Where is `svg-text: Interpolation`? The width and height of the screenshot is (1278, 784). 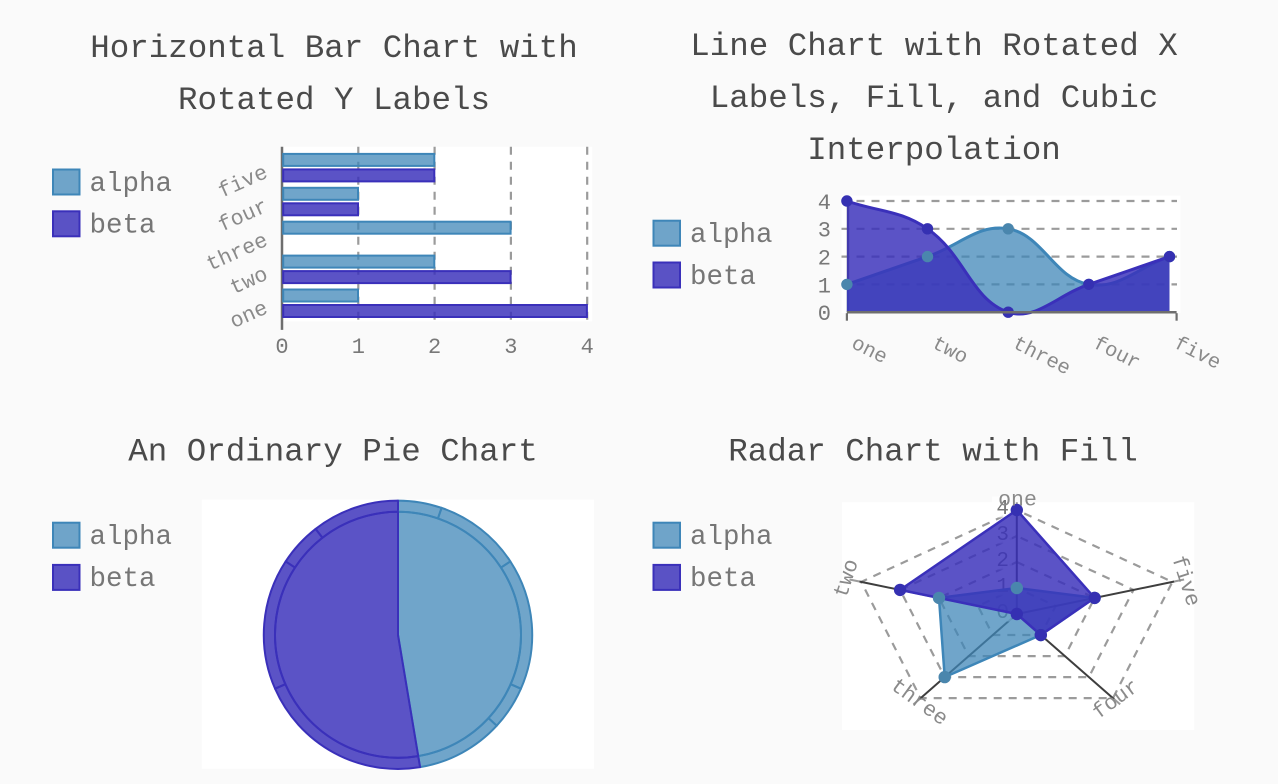
svg-text: Interpolation is located at coordinates (934, 150).